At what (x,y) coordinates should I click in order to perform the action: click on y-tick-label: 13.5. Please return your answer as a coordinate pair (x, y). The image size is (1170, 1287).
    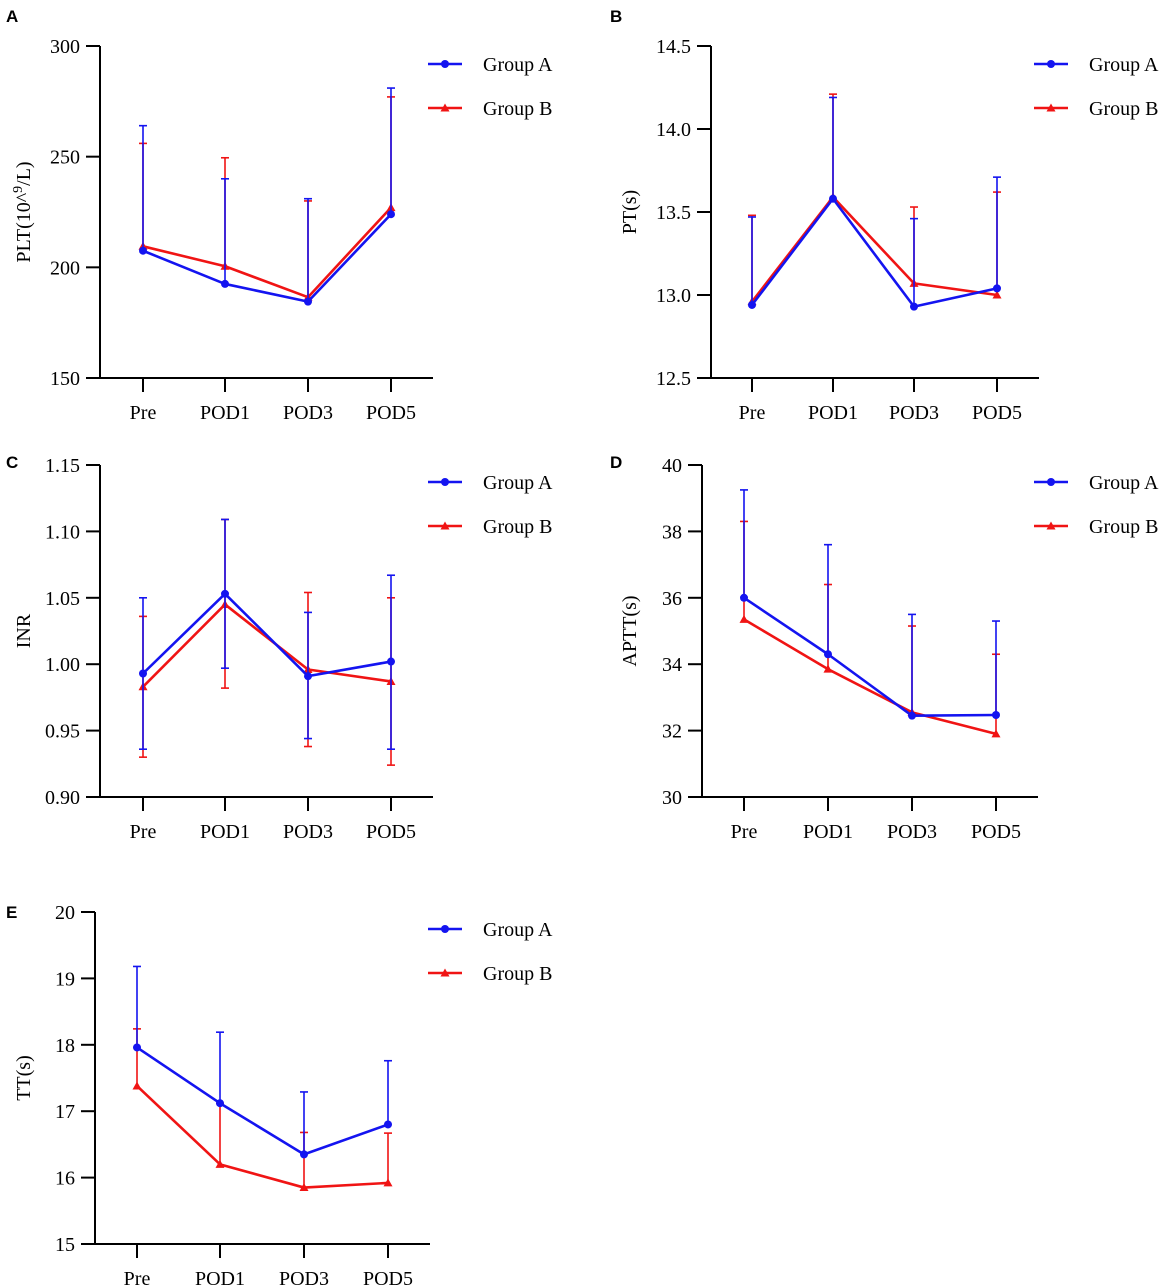
    Looking at the image, I should click on (673, 213).